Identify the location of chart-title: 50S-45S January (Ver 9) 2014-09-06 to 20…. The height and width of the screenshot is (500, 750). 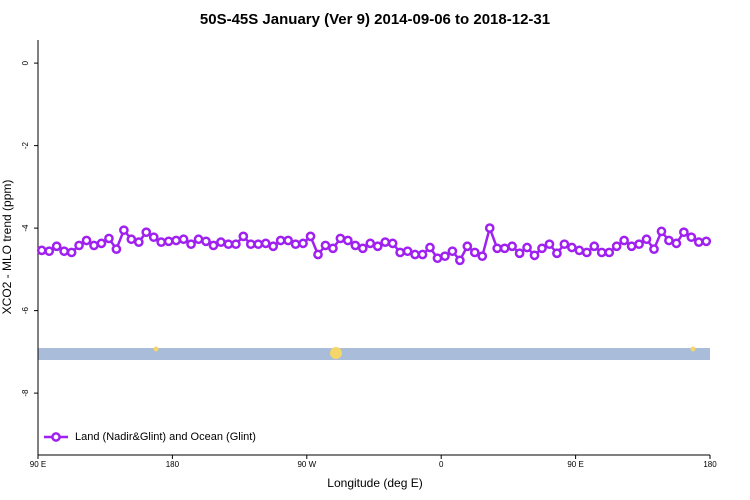
(375, 19).